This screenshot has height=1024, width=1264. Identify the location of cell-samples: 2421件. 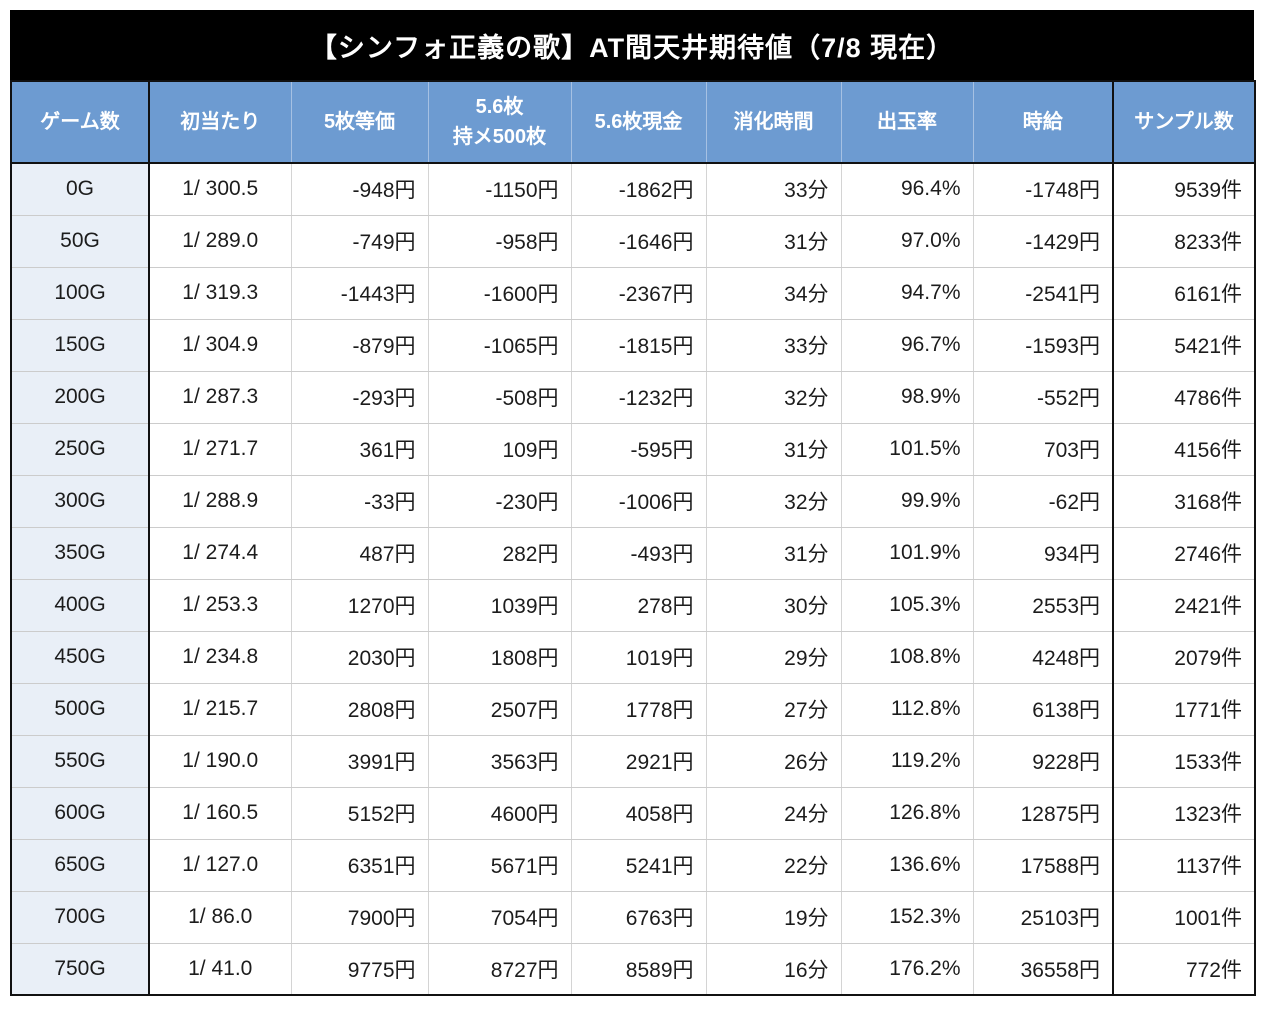
(1184, 605).